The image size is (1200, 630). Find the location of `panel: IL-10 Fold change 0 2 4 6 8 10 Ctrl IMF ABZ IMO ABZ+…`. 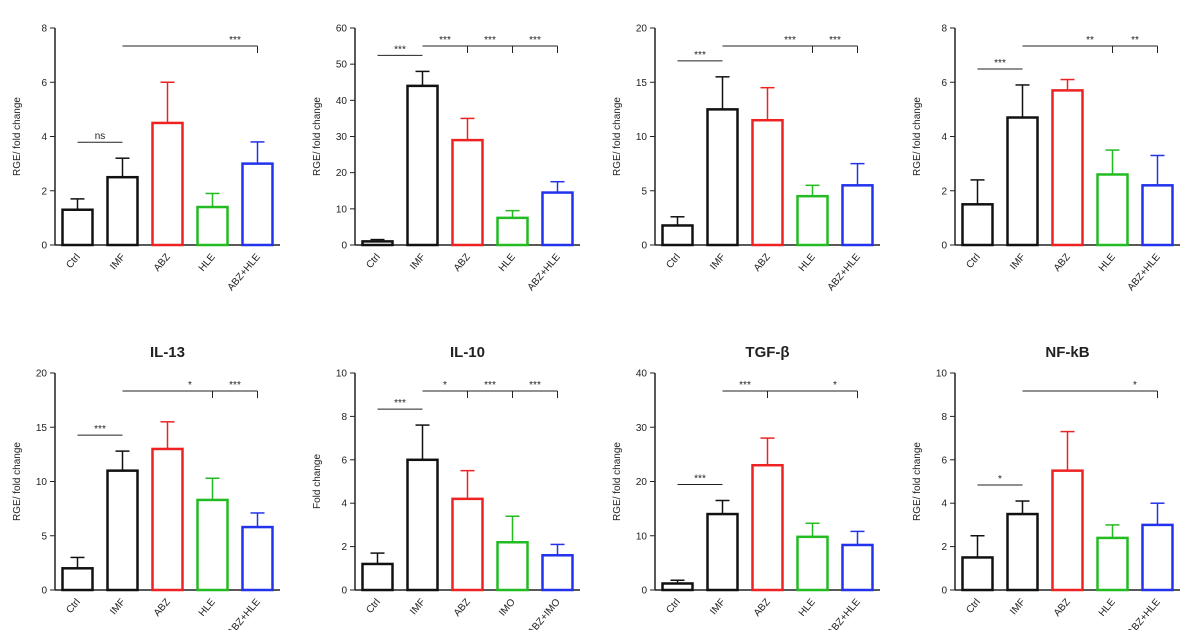

panel: IL-10 Fold change 0 2 4 6 8 10 Ctrl IMF ABZ IMO ABZ+… is located at coordinates (446, 487).